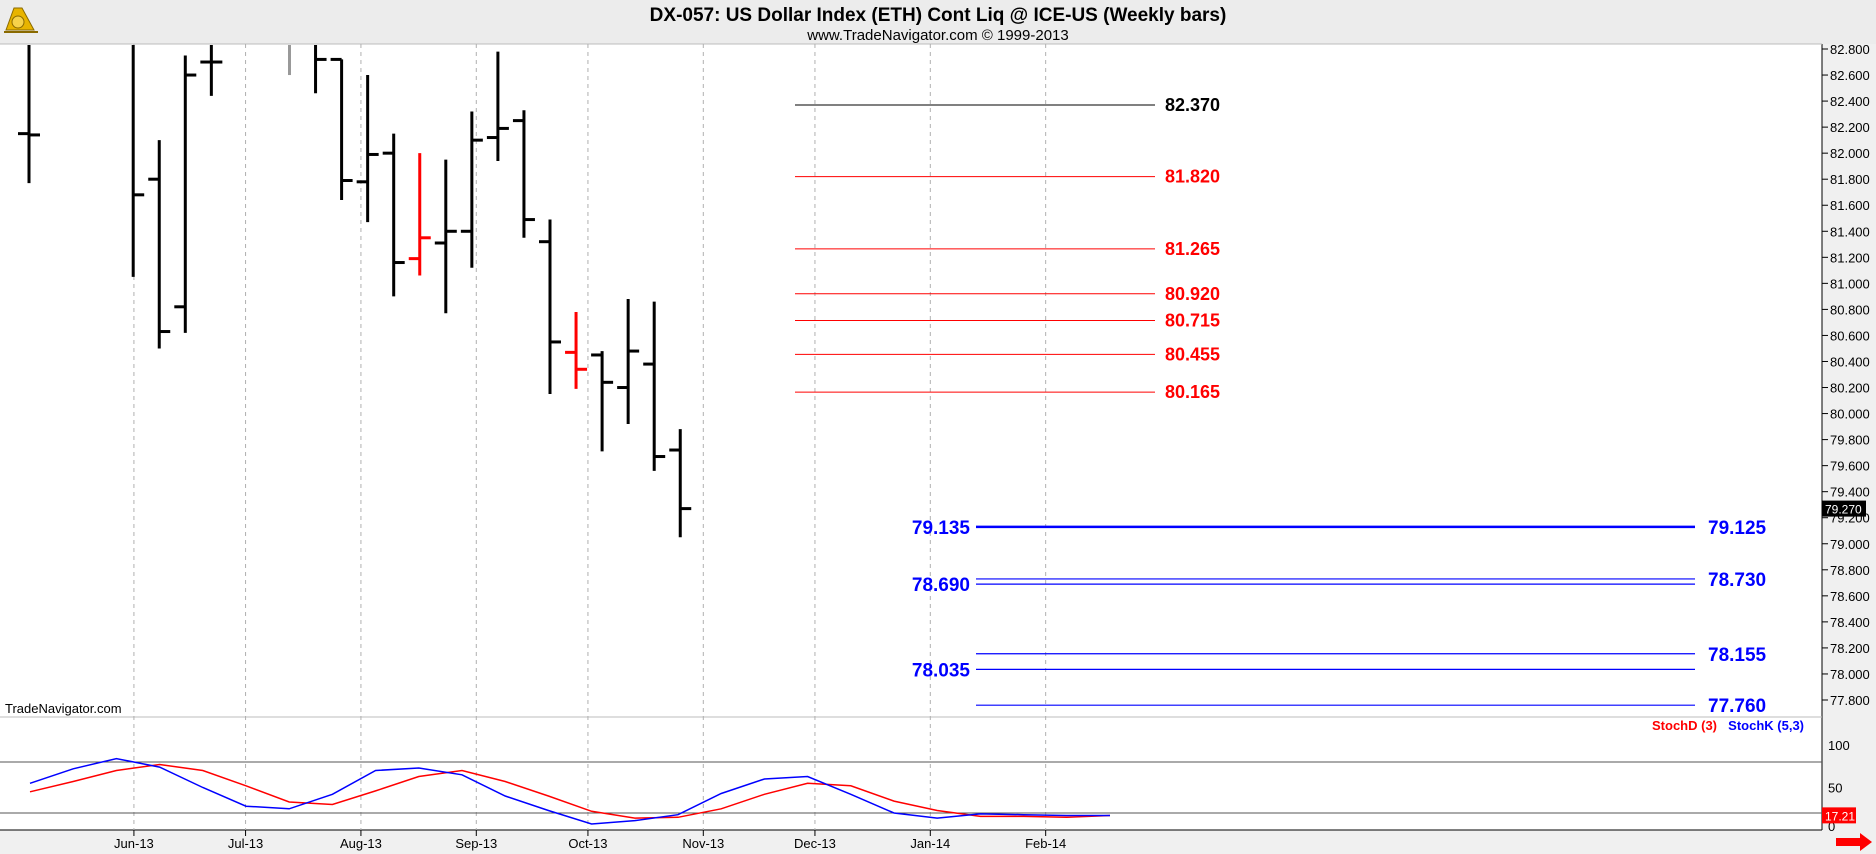 The width and height of the screenshot is (1876, 854). What do you see at coordinates (1737, 655) in the screenshot?
I see `support-label-right: 78.155` at bounding box center [1737, 655].